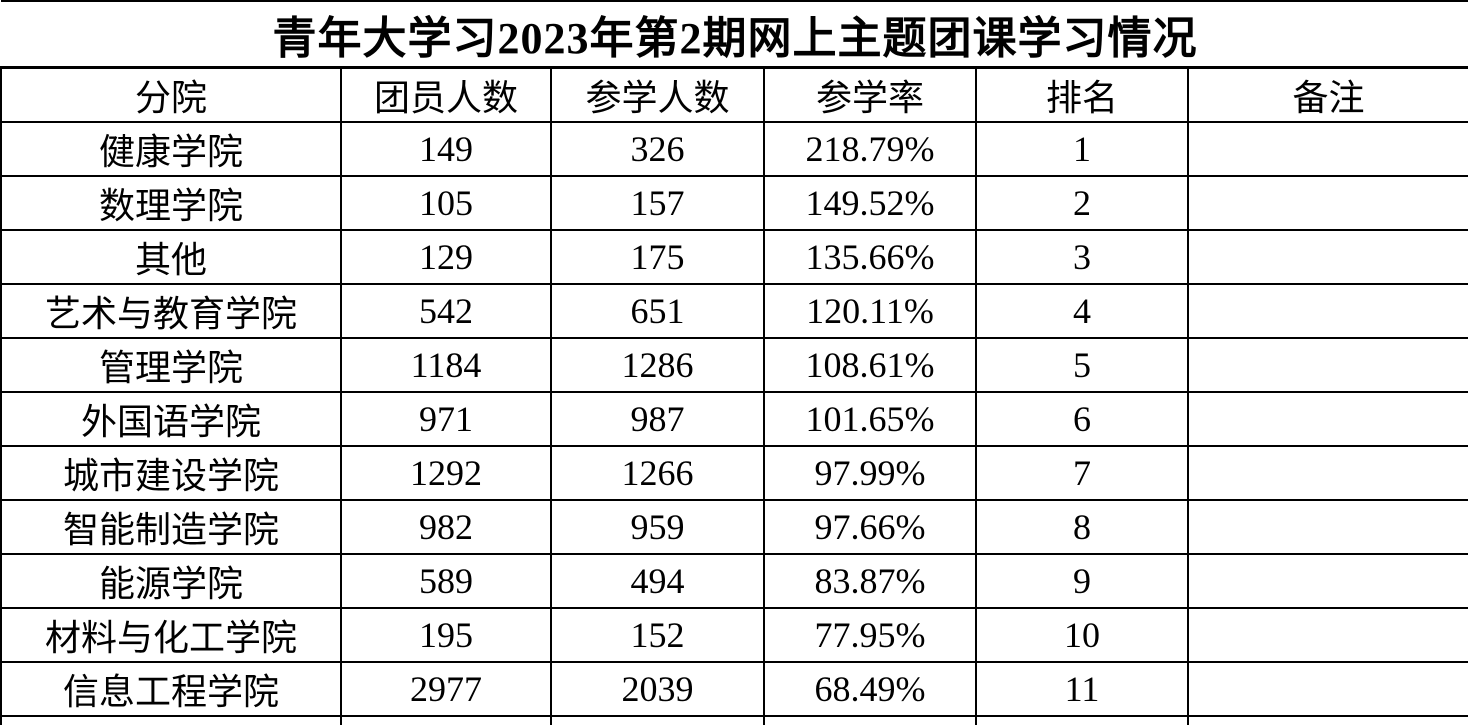 The image size is (1468, 725). What do you see at coordinates (1082, 365) in the screenshot?
I see `cell-rank: 5` at bounding box center [1082, 365].